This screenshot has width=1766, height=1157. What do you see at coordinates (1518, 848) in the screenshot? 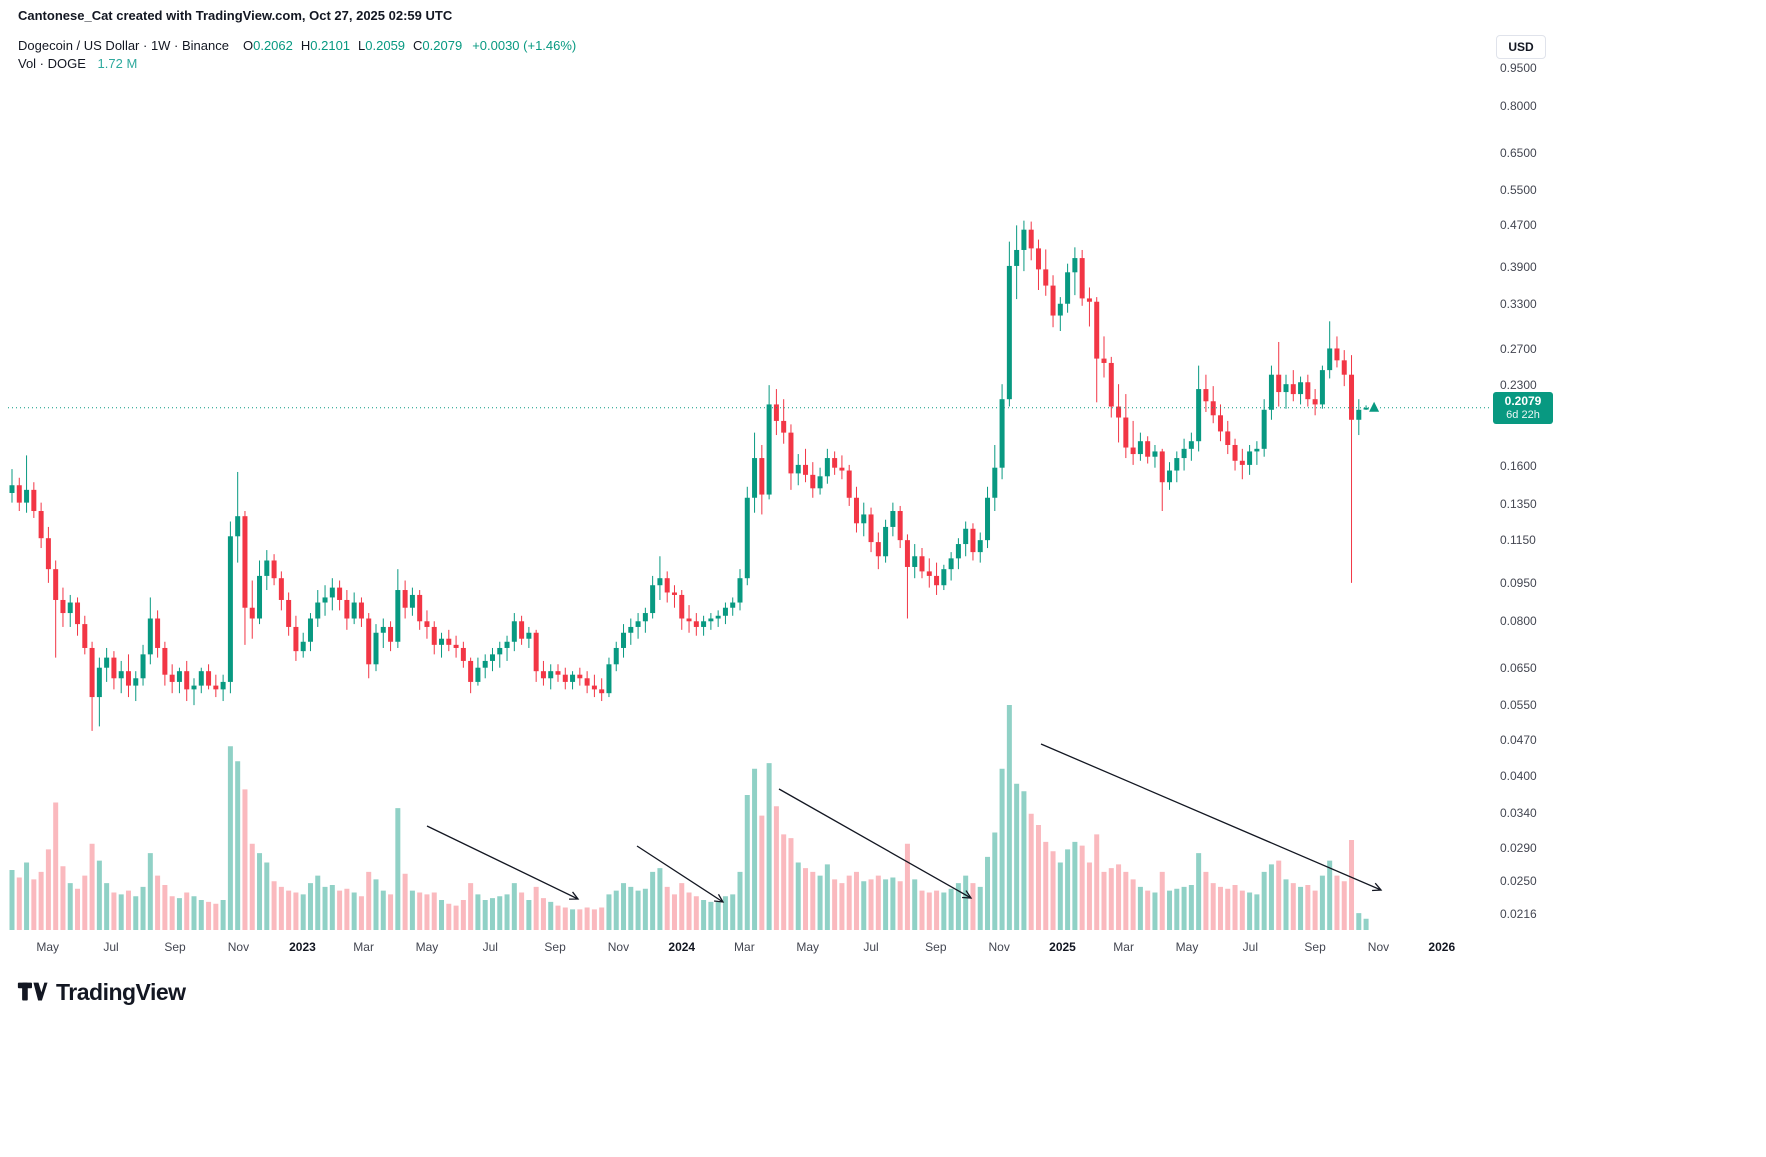
I see `price-axis-label: 0.0290` at bounding box center [1518, 848].